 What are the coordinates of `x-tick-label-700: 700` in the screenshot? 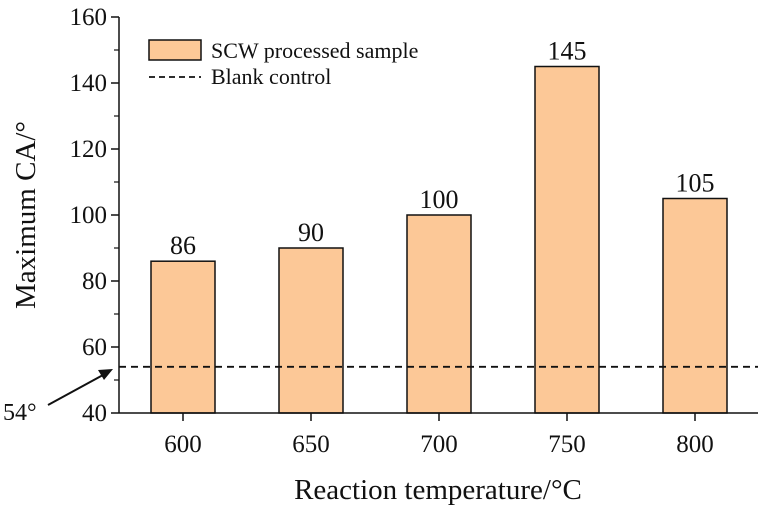 It's located at (439, 444).